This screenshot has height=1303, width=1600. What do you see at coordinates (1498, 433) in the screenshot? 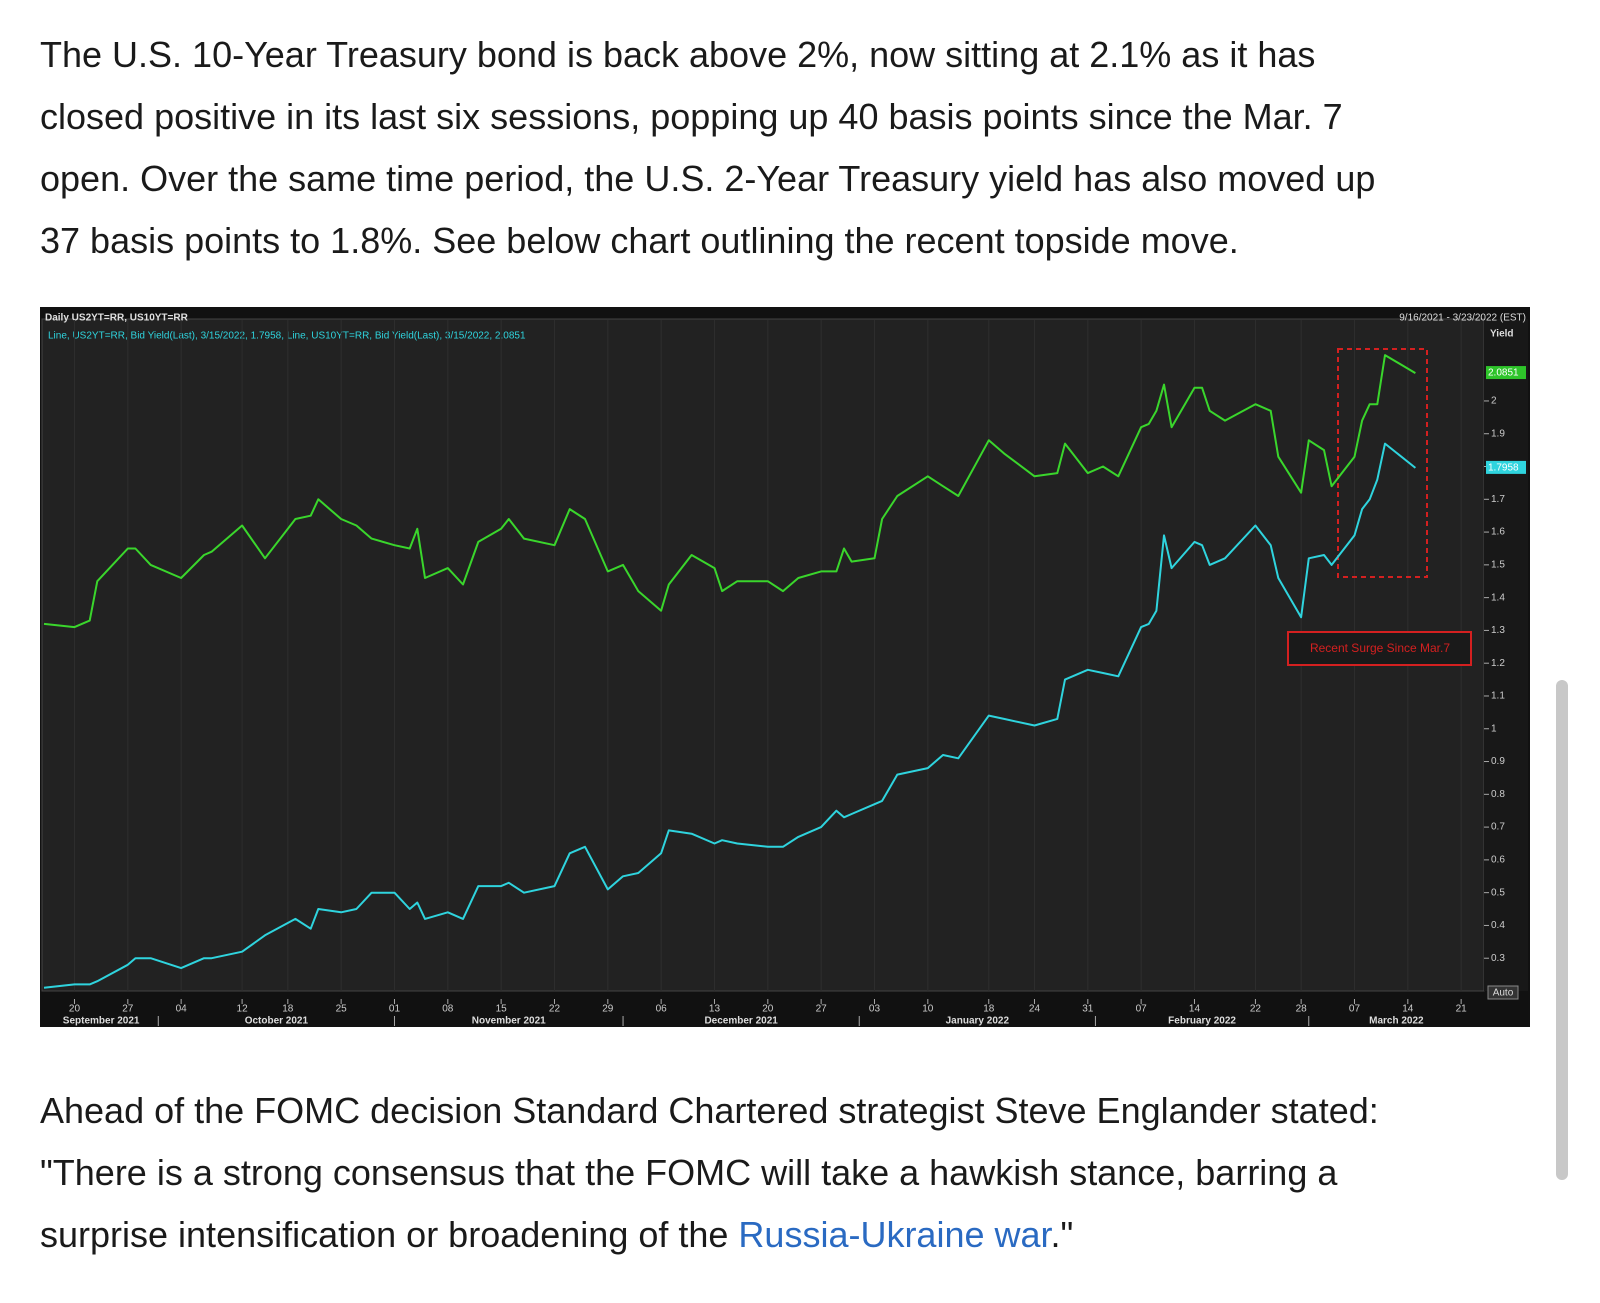
I see `y-tick-label: 1.9` at bounding box center [1498, 433].